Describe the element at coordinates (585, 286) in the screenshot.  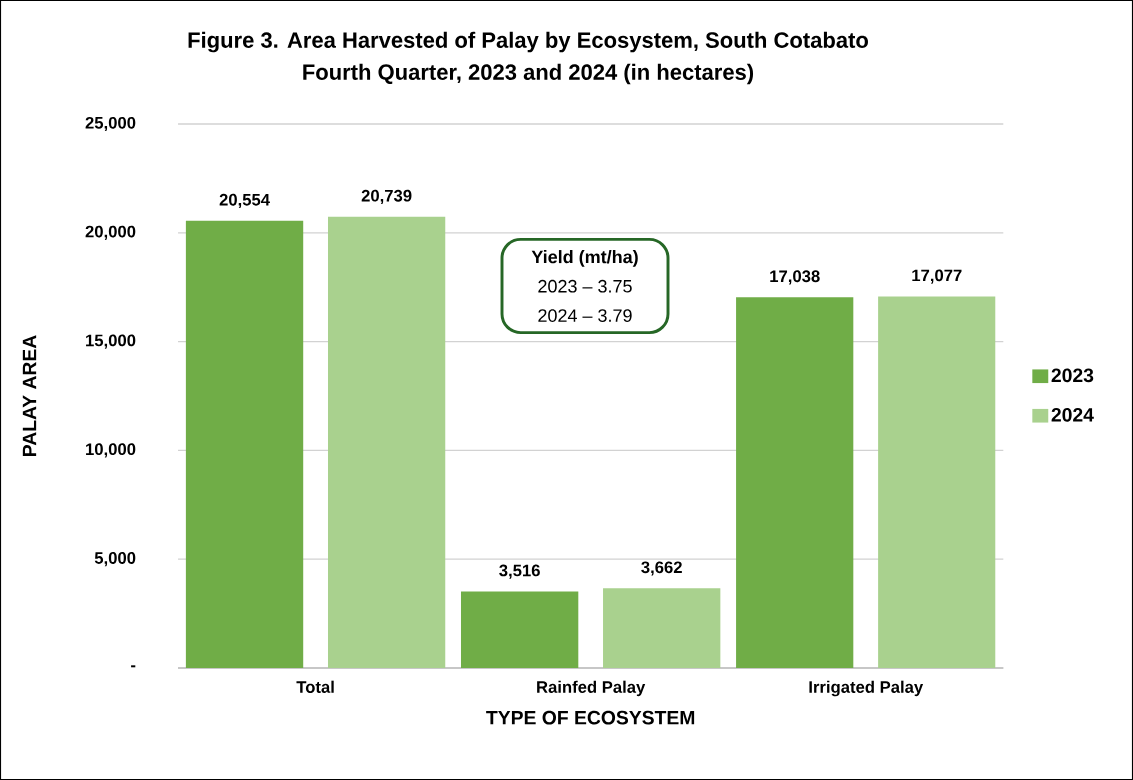
I see `annotation: 2023 – 3.75` at that location.